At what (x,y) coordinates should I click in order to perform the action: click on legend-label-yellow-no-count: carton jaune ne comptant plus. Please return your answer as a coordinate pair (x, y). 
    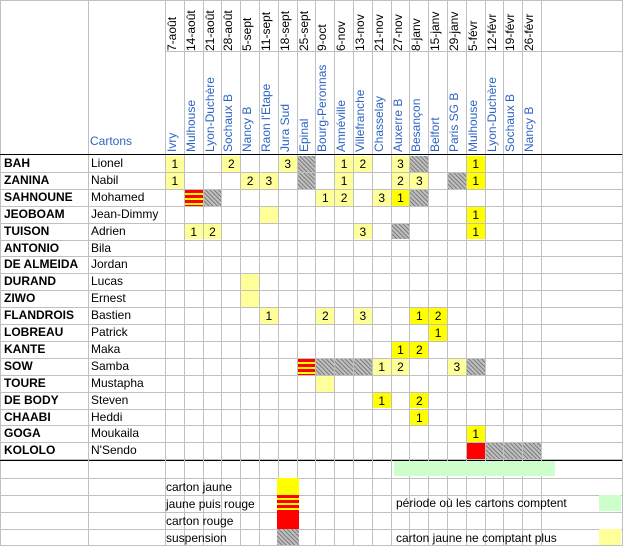
    Looking at the image, I should click on (476, 538).